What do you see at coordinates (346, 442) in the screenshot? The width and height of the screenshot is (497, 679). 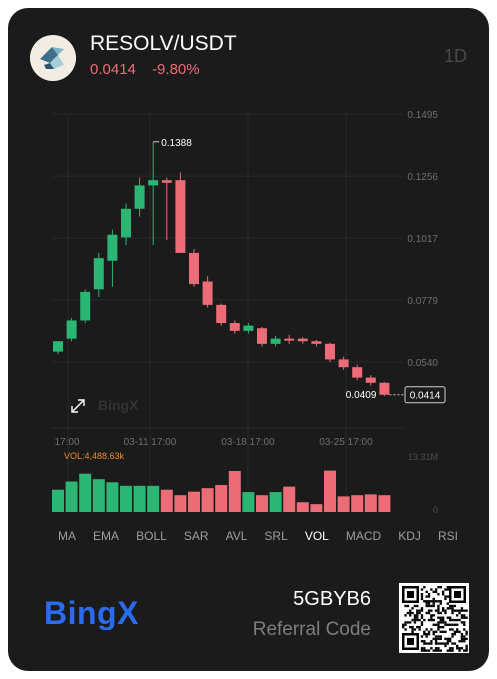 I see `time-tick-label: 03-25 17:00` at bounding box center [346, 442].